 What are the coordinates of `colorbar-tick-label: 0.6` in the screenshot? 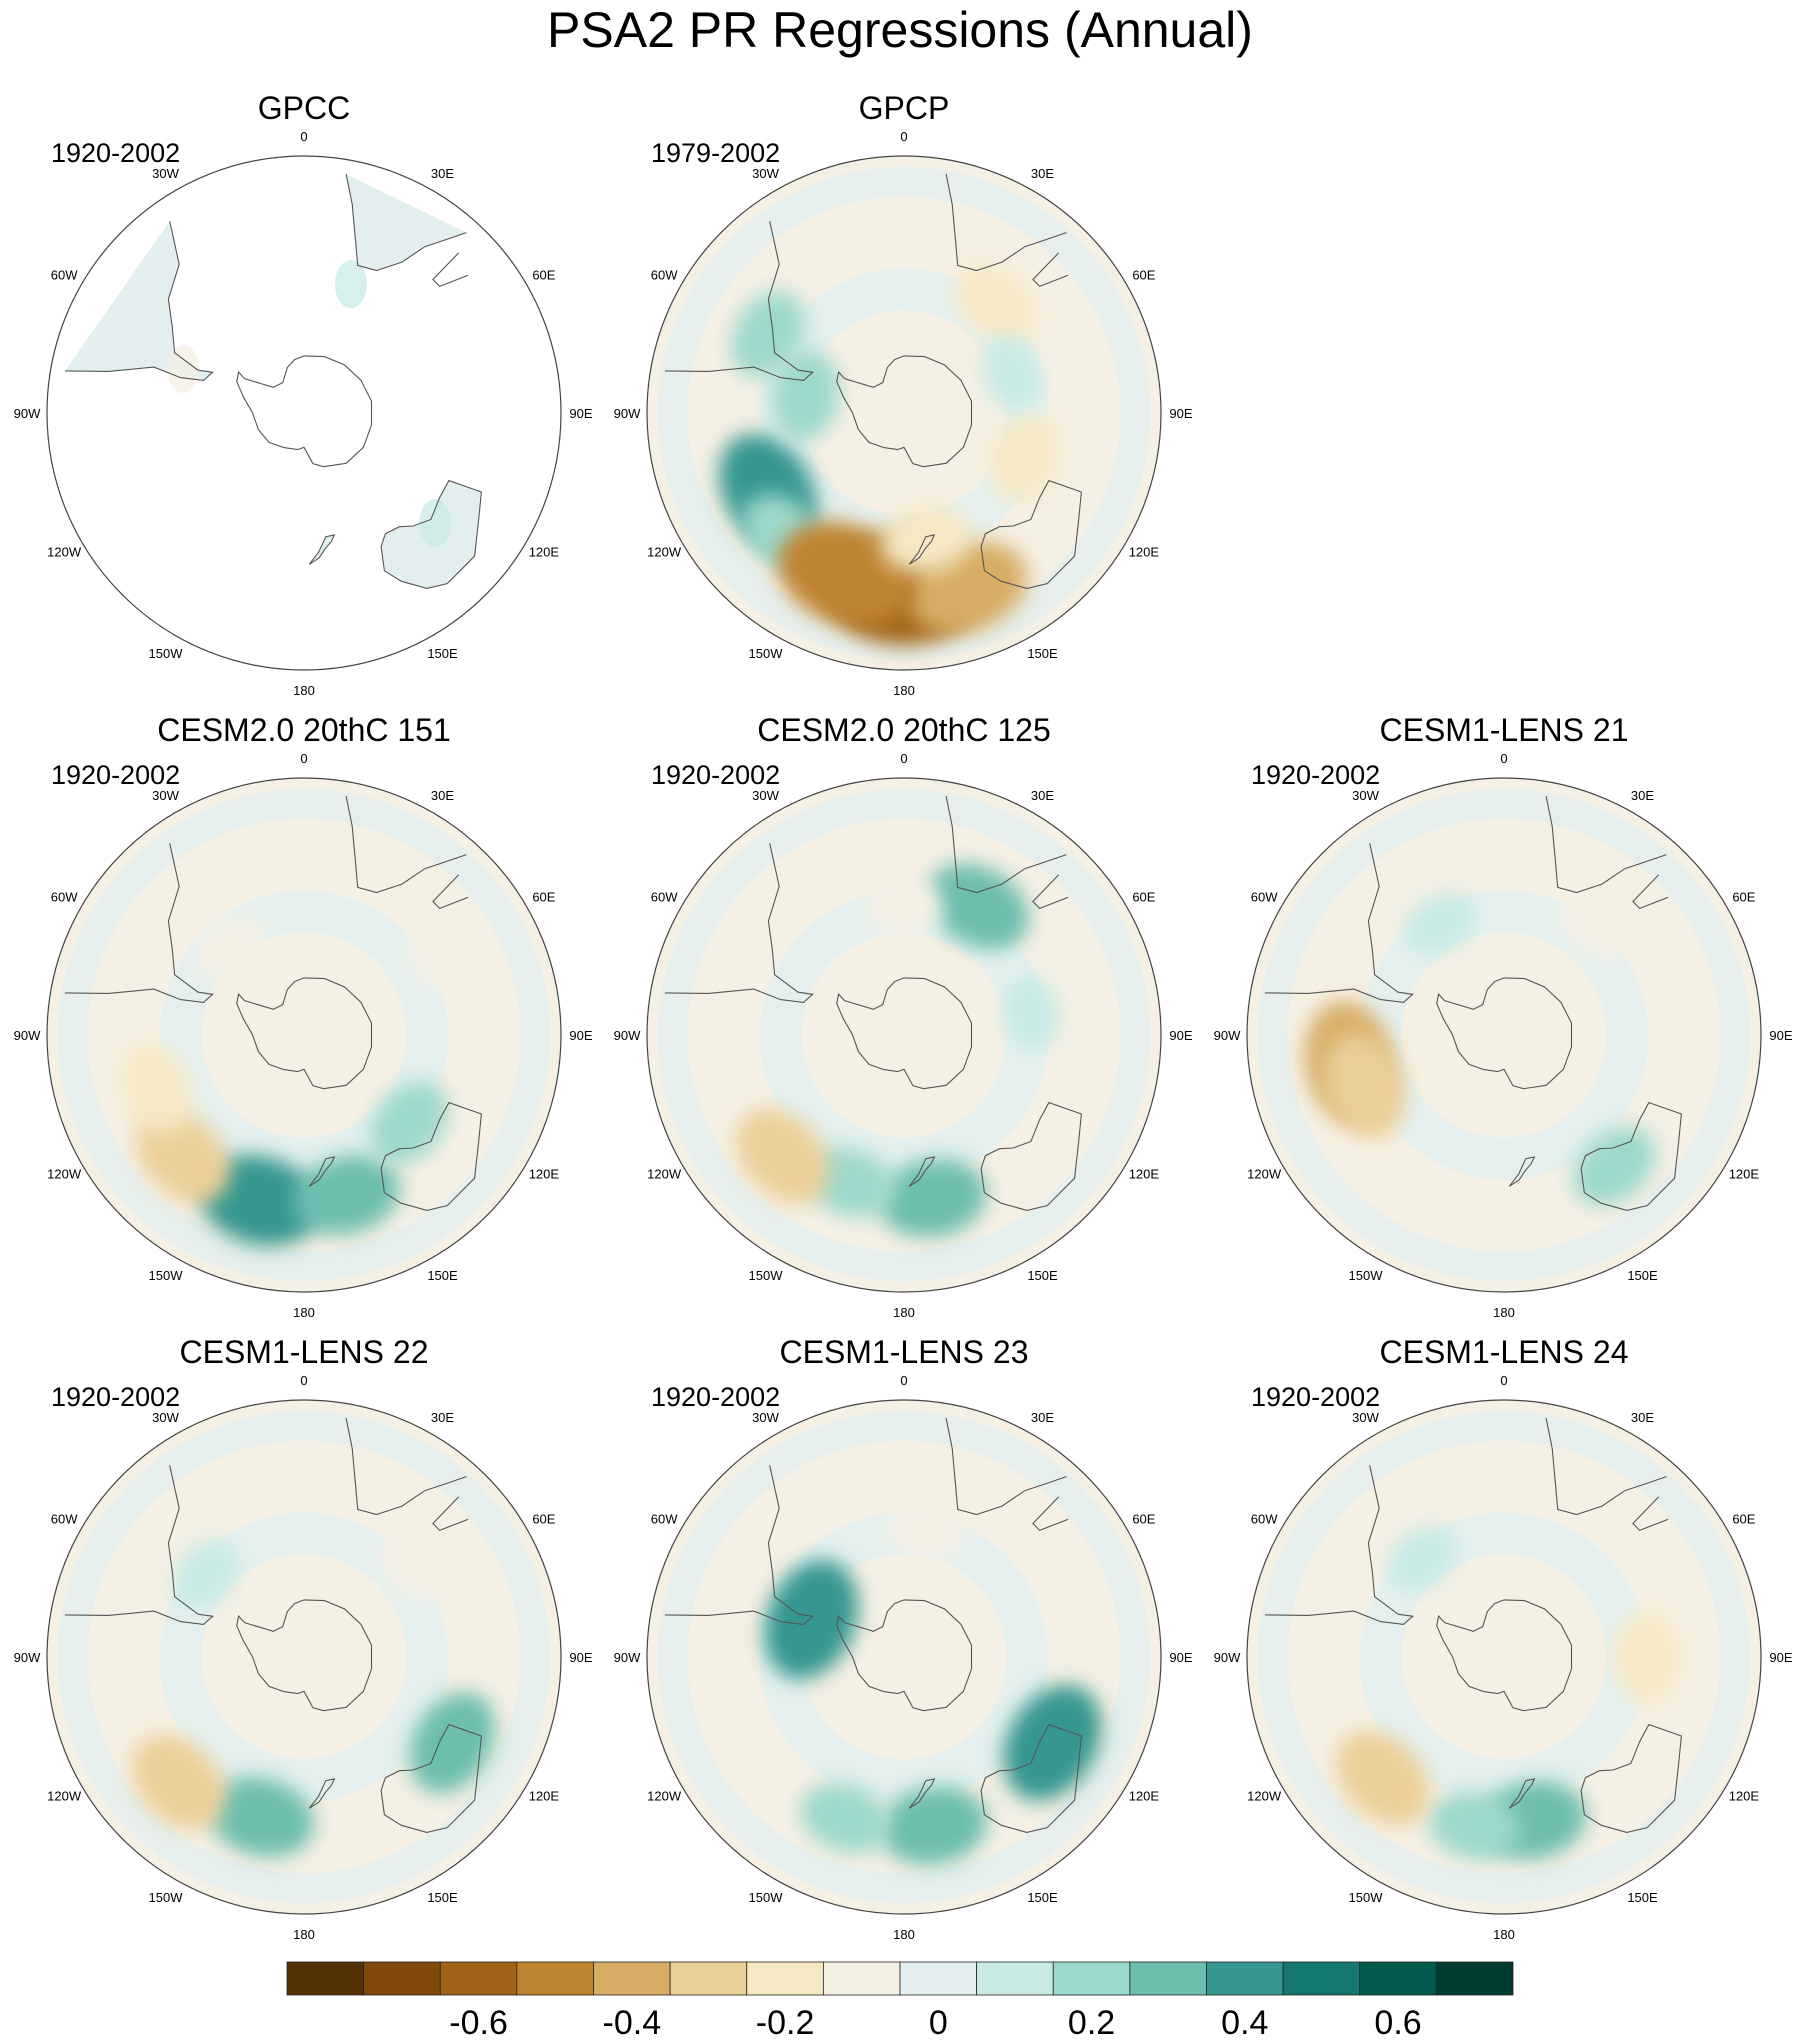 It's located at (1397, 2023).